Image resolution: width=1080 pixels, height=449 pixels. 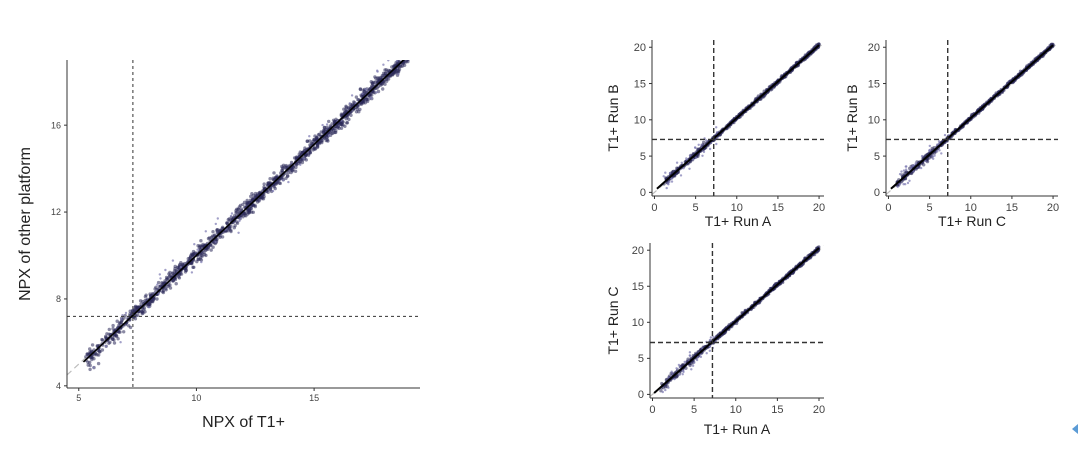 I want to click on x-tick-label: 20, so click(x=819, y=208).